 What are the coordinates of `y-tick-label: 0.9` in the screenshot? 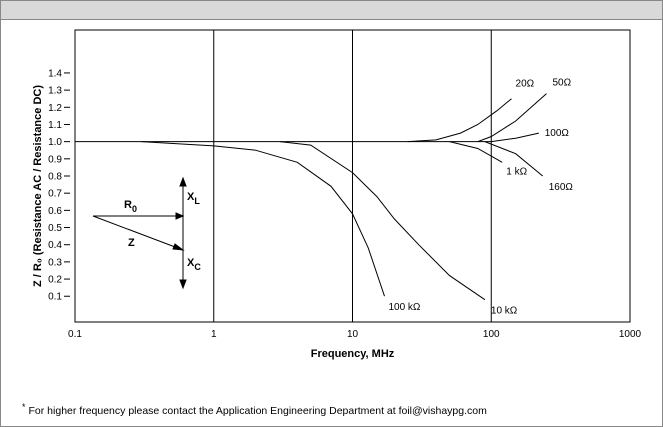 It's located at (55, 159).